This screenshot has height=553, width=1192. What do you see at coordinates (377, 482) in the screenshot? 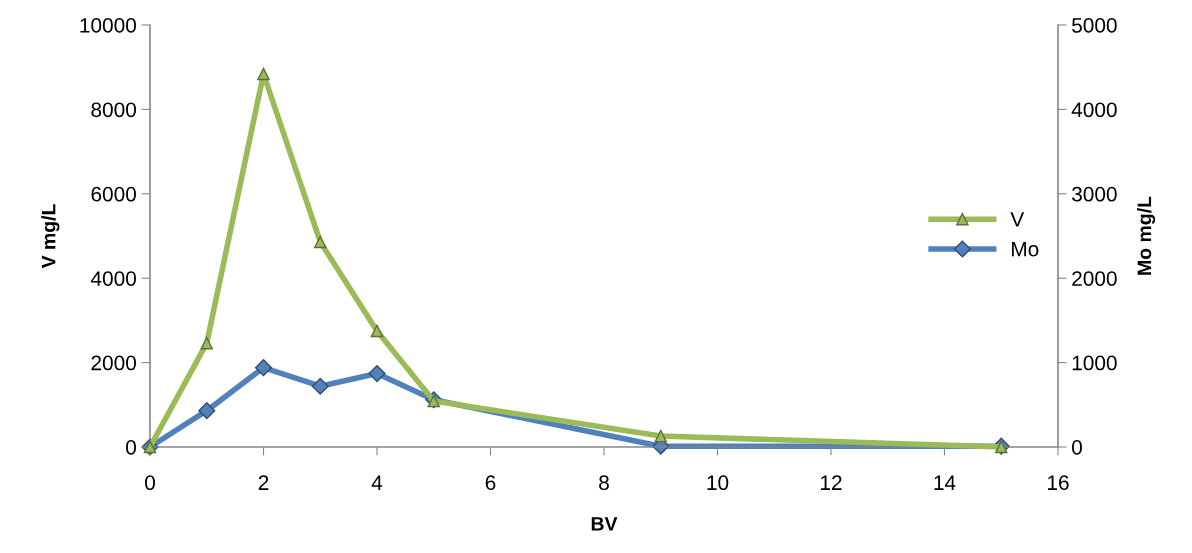
I see `x-tick-label: 4` at bounding box center [377, 482].